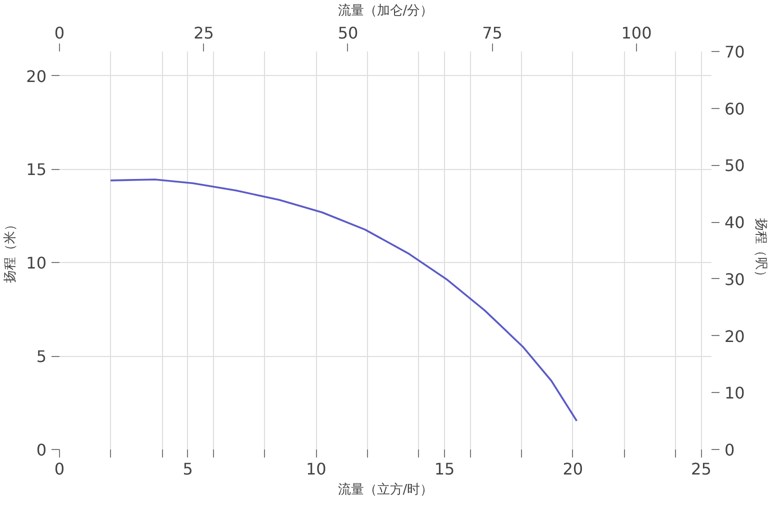 Image resolution: width=778 pixels, height=505 pixels. Describe the element at coordinates (36, 76) in the screenshot. I see `y-tick-label: 20` at that location.